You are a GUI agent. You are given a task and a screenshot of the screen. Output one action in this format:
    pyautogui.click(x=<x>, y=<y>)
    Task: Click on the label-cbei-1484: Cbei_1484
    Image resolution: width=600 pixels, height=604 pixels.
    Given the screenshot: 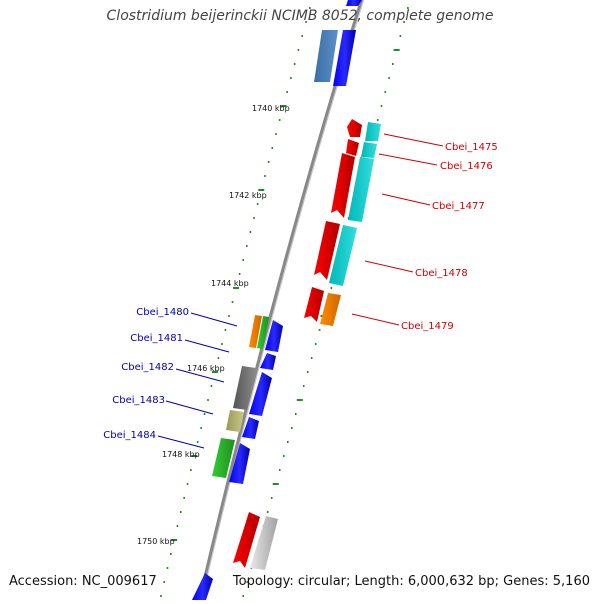 What is the action you would take?
    pyautogui.click(x=129, y=435)
    